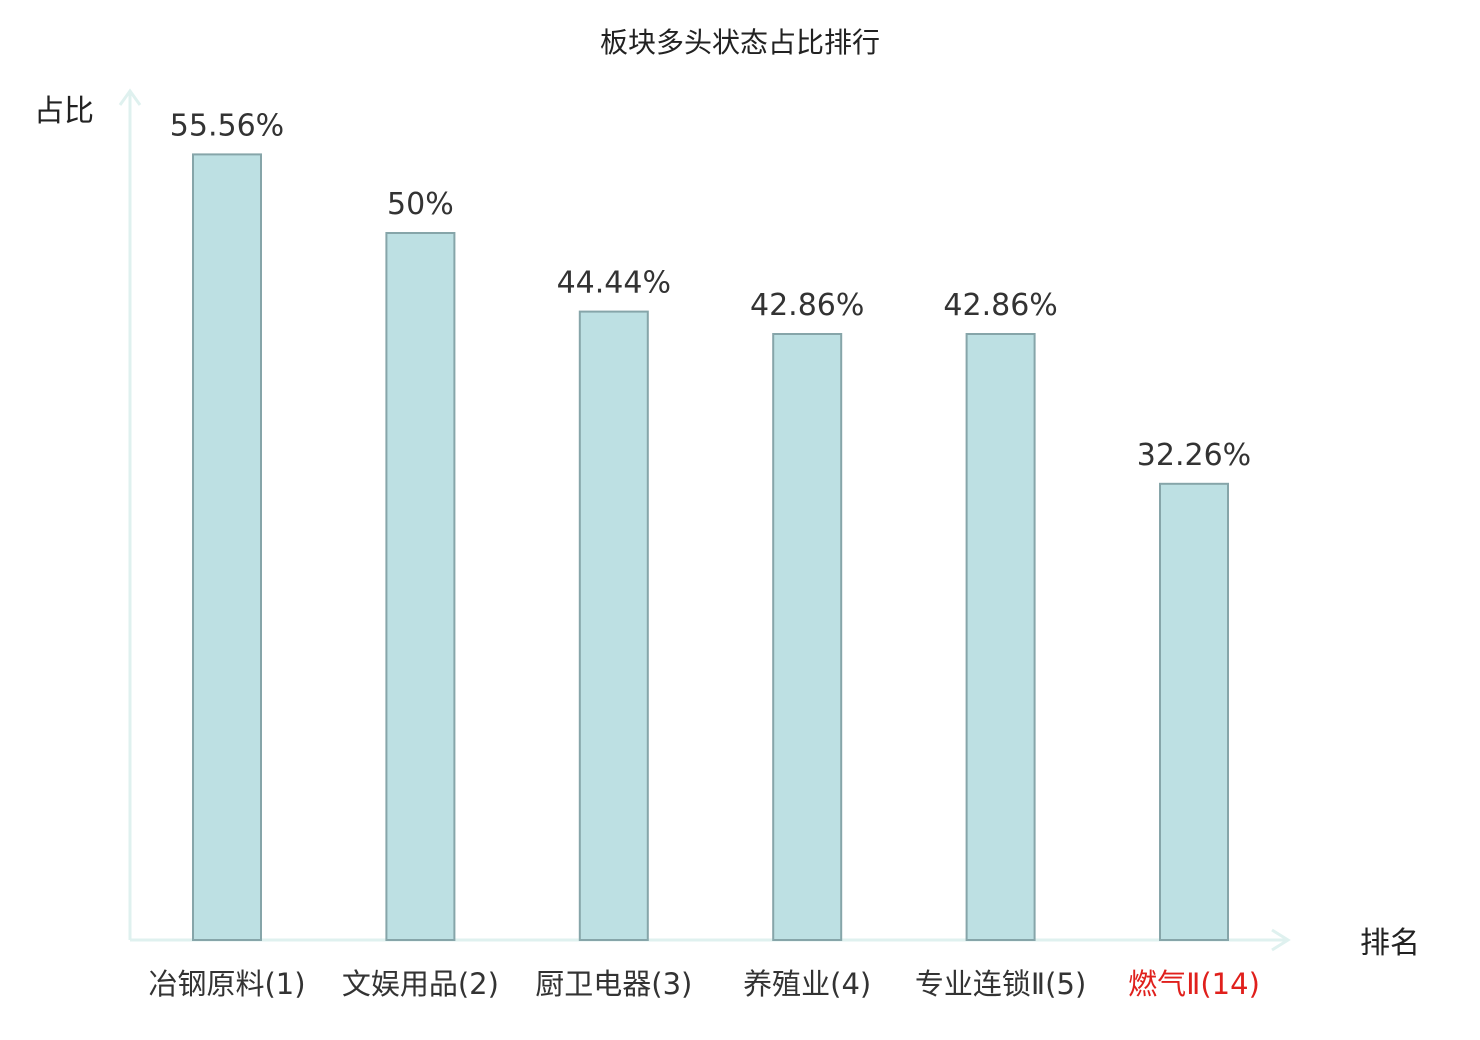  I want to click on x-axis-label: 排名, so click(1390, 943).